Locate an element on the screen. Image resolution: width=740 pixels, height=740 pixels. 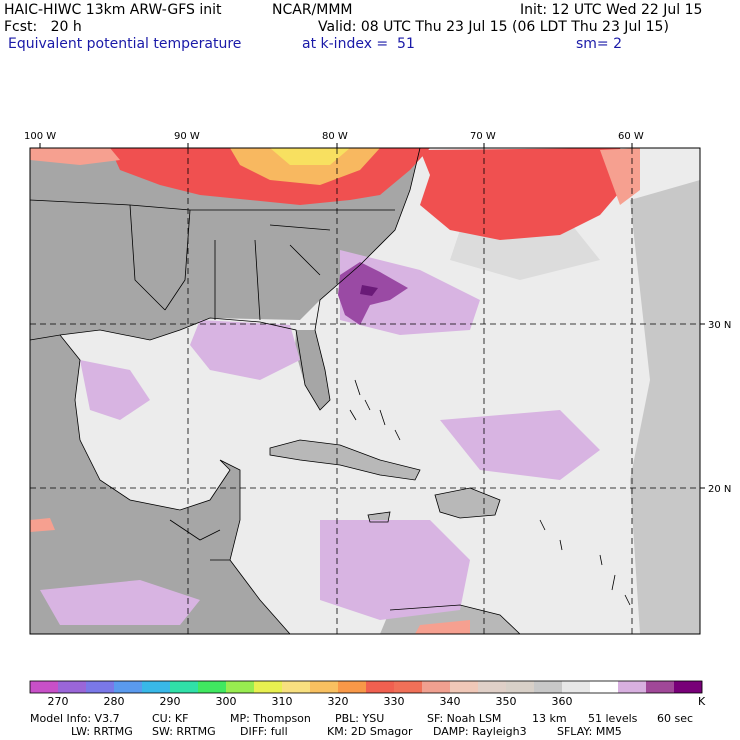
west-gulf-lavender is located at coordinates (115, 390).